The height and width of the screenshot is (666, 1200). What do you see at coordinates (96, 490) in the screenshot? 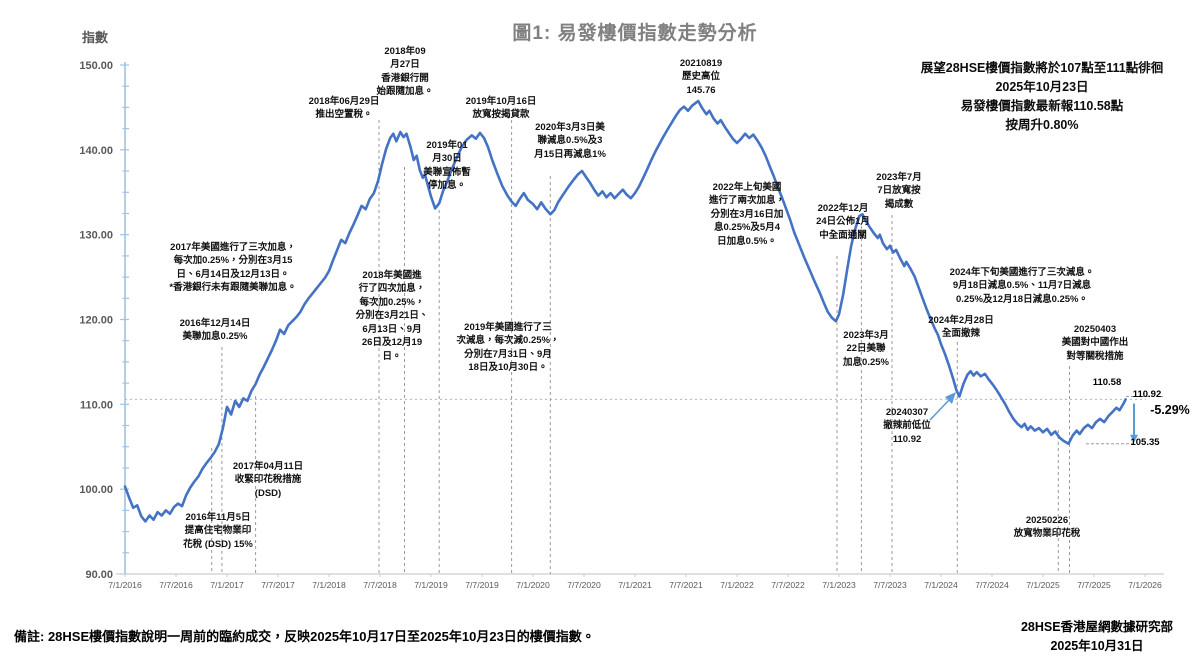
I see `svg-text: 100.00` at bounding box center [96, 490].